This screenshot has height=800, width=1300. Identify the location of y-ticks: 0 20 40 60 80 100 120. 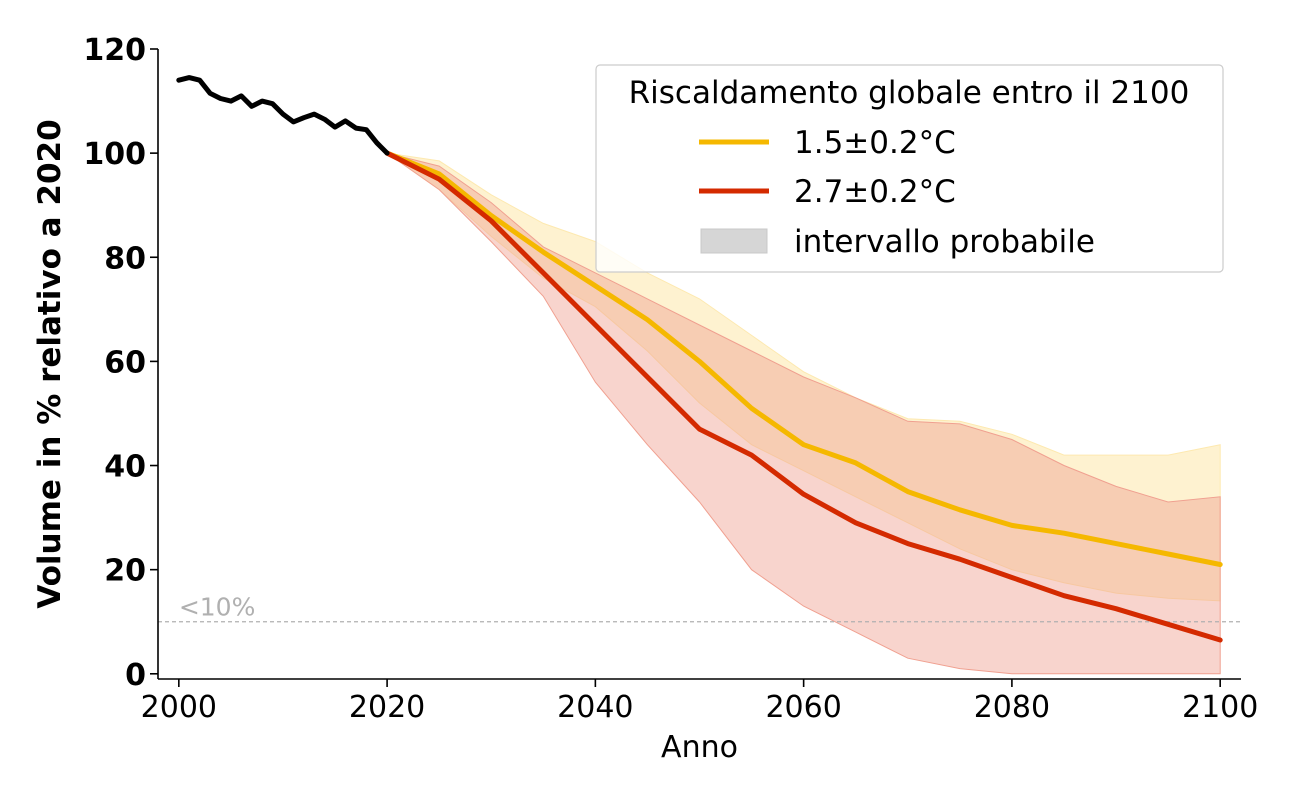
(120, 363).